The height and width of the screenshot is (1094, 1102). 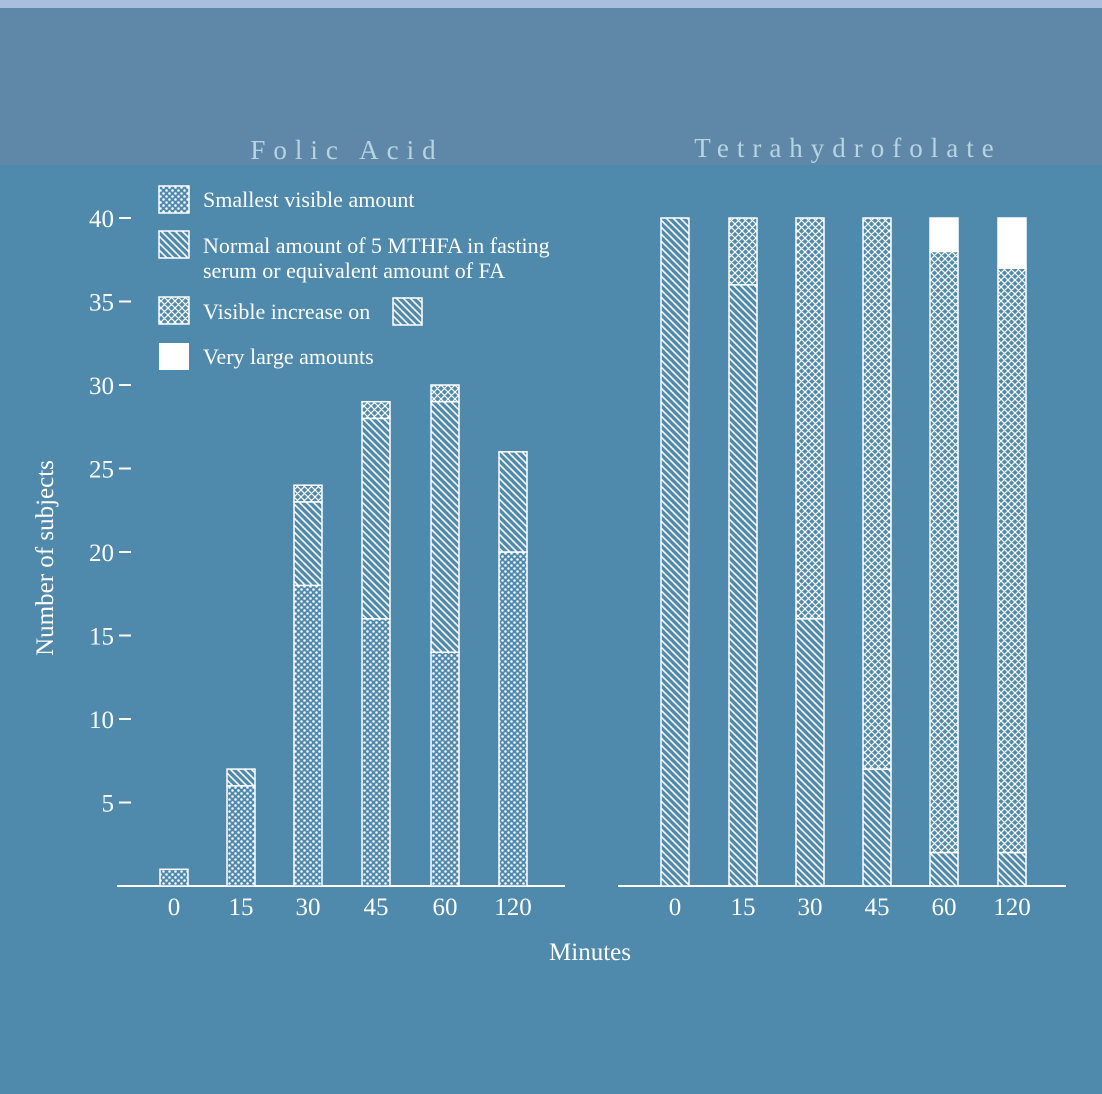 I want to click on bar-1-15-dots, so click(x=241, y=836).